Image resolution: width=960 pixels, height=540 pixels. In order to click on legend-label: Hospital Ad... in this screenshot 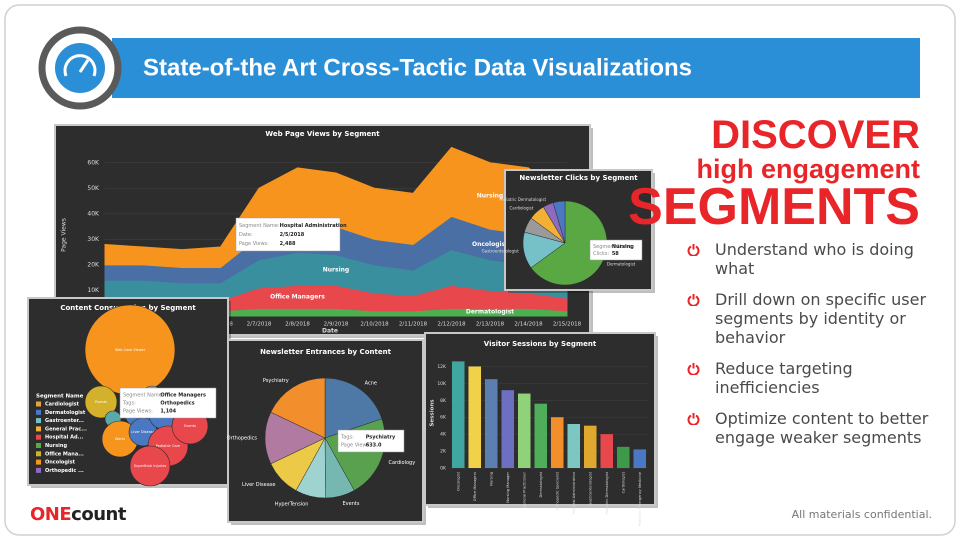, I will do `click(64, 438)`.